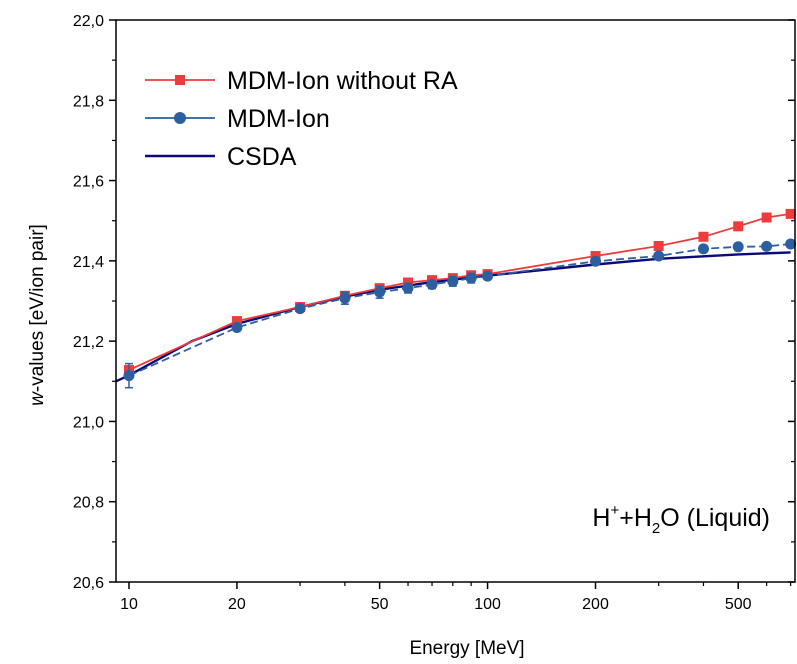 Image resolution: width=797 pixels, height=664 pixels. What do you see at coordinates (88, 503) in the screenshot?
I see `y-tick-label: 20,8` at bounding box center [88, 503].